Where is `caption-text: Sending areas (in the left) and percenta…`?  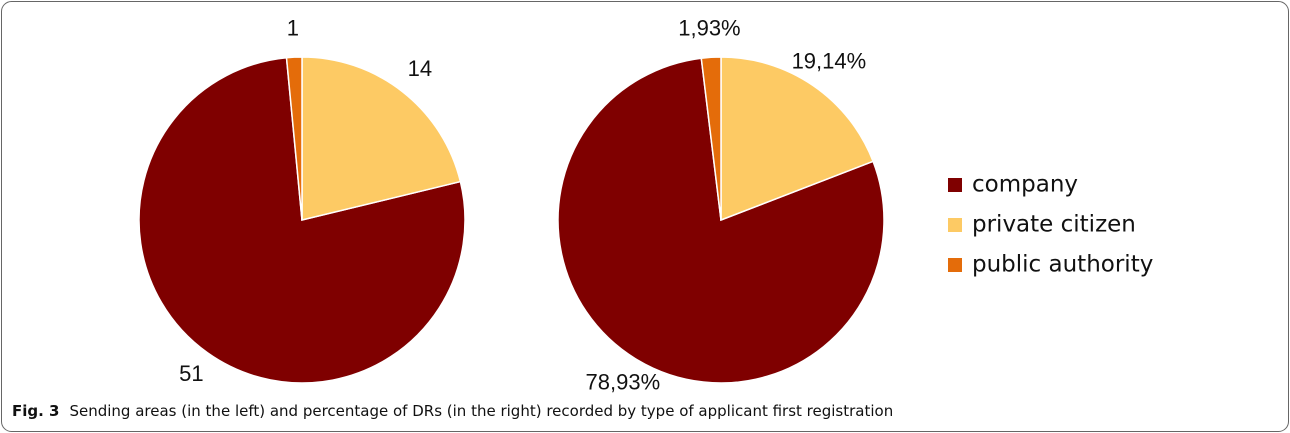
caption-text: Sending areas (in the left) and percenta… is located at coordinates (481, 411).